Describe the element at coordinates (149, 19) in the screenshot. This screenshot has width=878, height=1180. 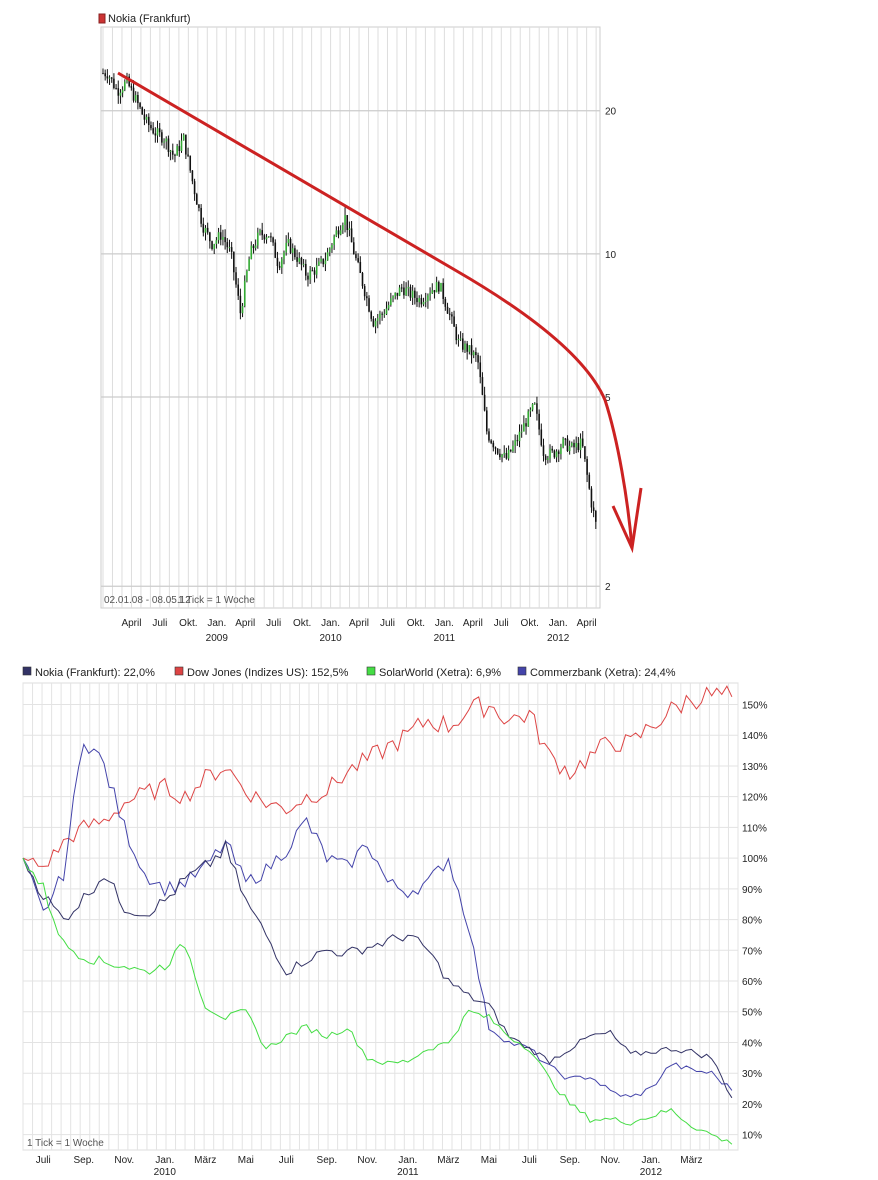
I see `top-legend-label: Nokia (Frankfurt)` at that location.